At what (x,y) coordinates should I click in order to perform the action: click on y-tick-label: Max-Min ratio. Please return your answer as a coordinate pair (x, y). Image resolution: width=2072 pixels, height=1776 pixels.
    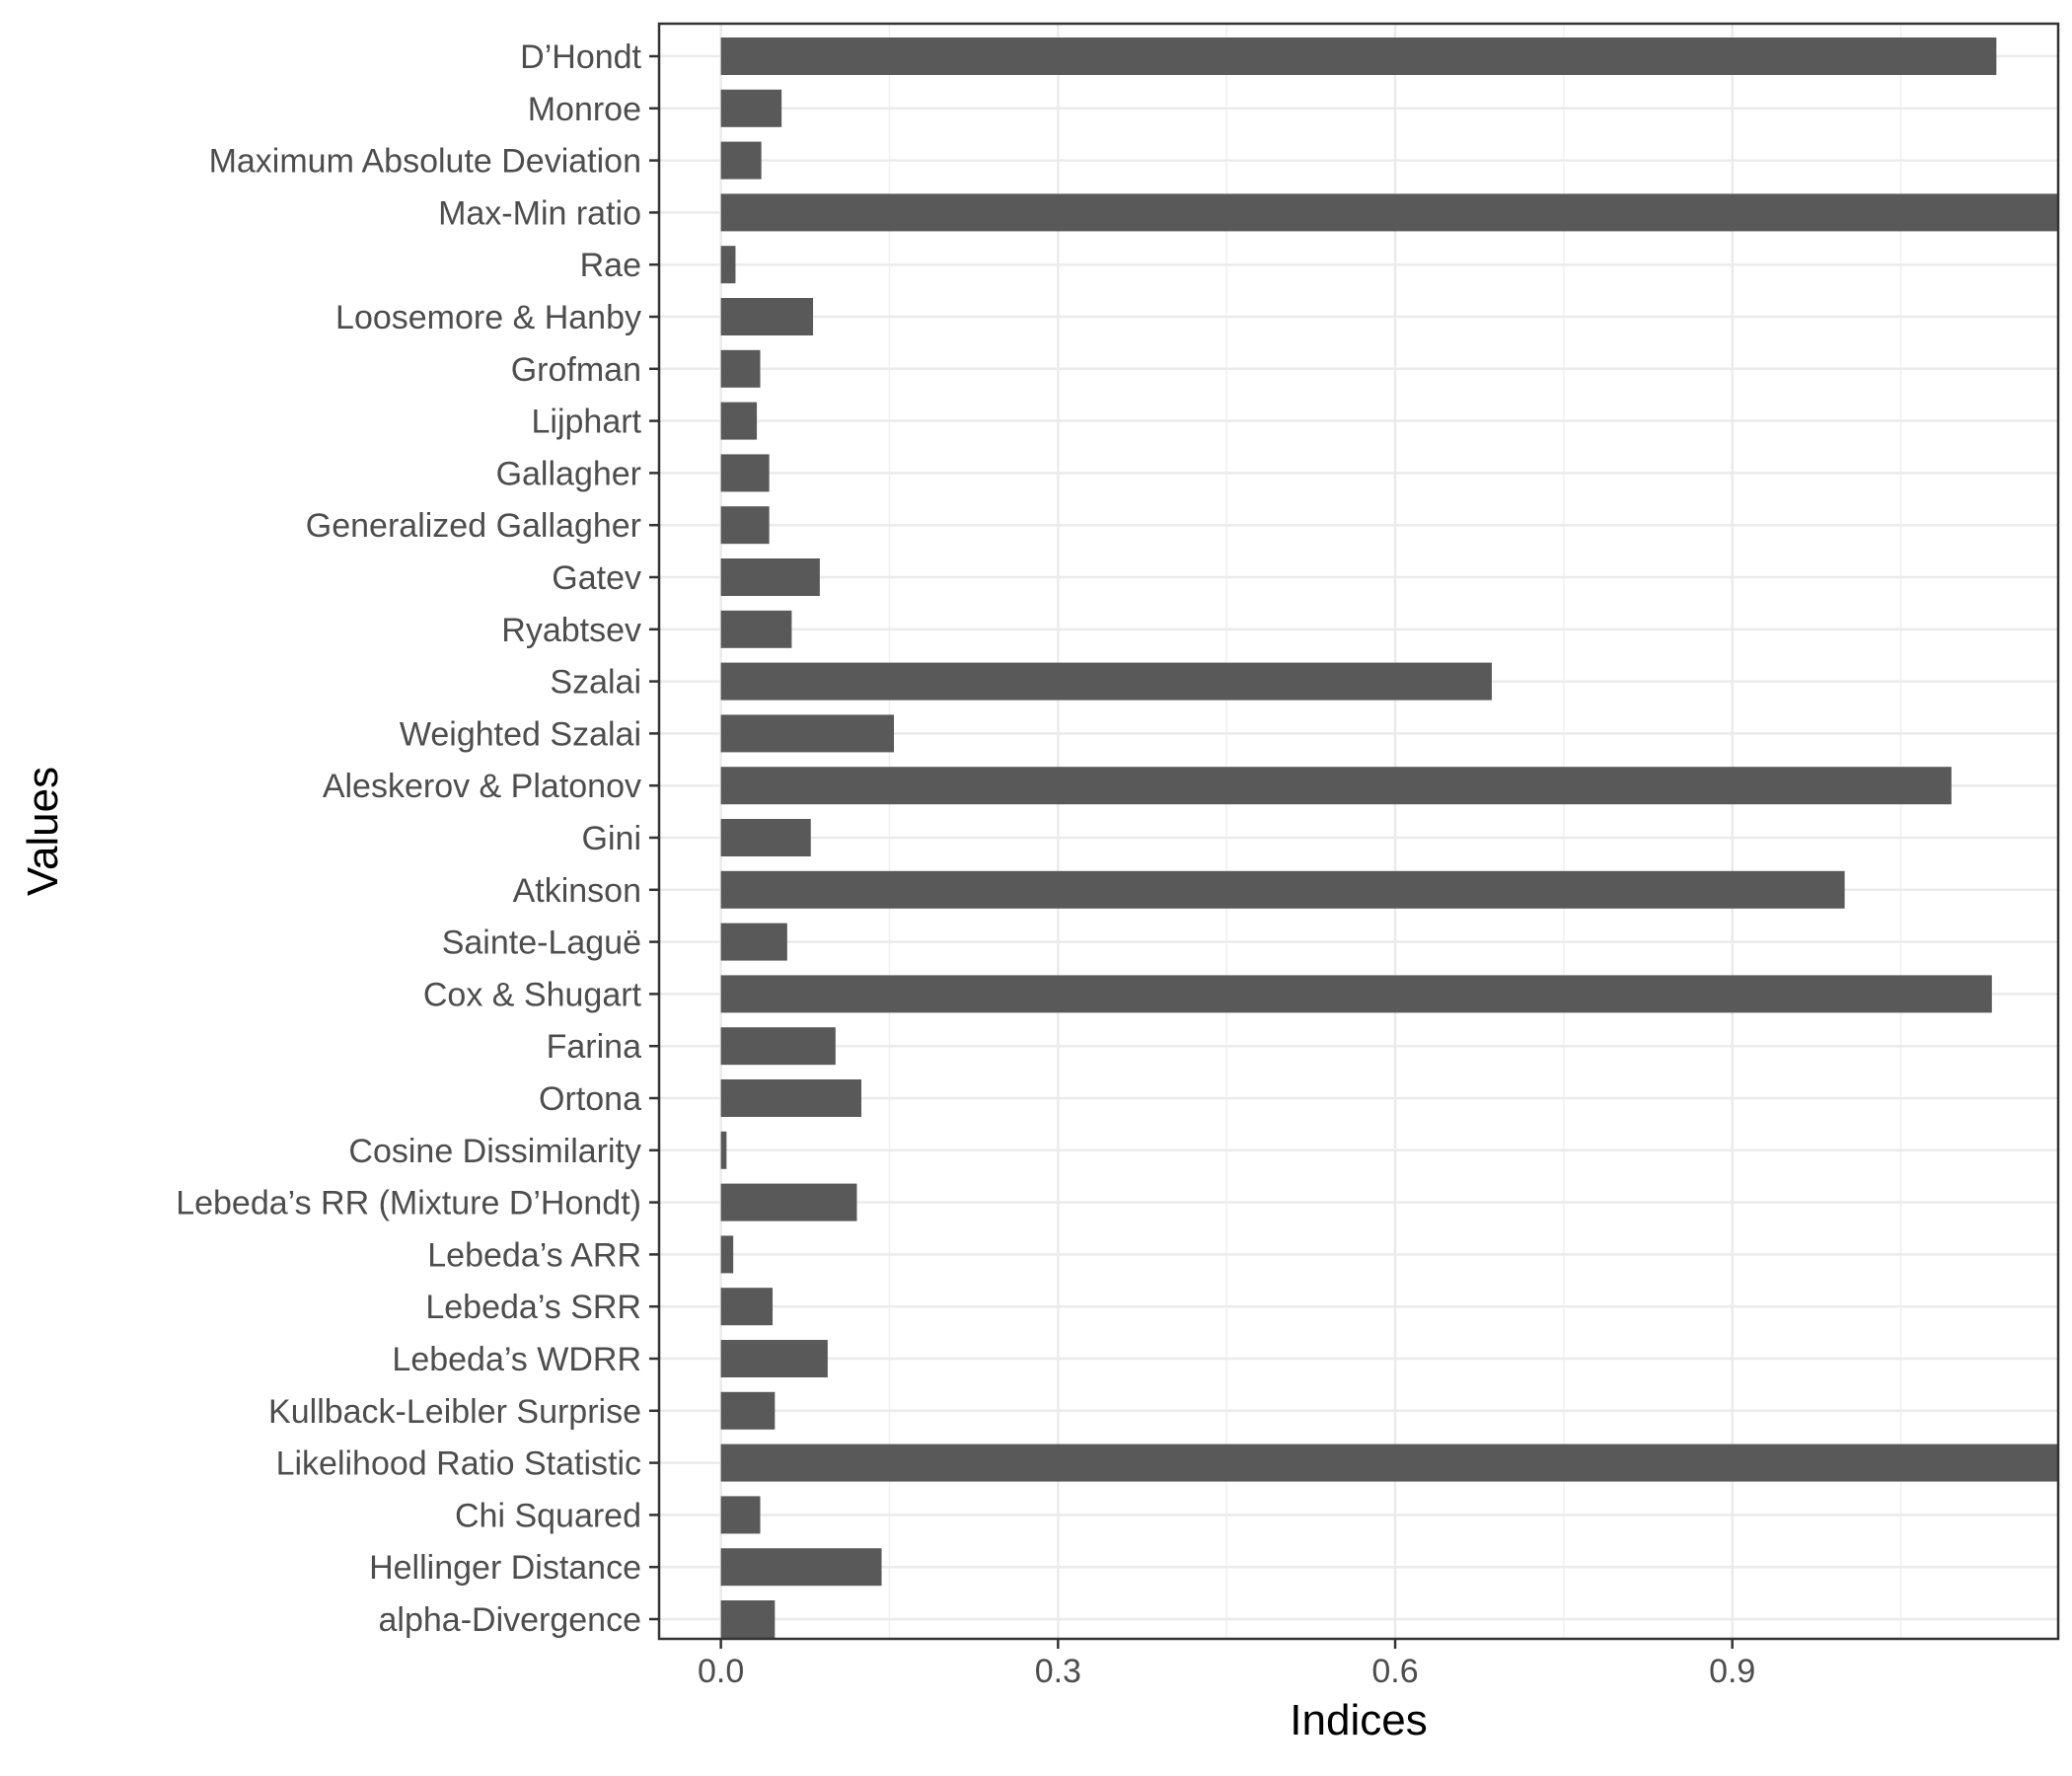
    Looking at the image, I should click on (540, 213).